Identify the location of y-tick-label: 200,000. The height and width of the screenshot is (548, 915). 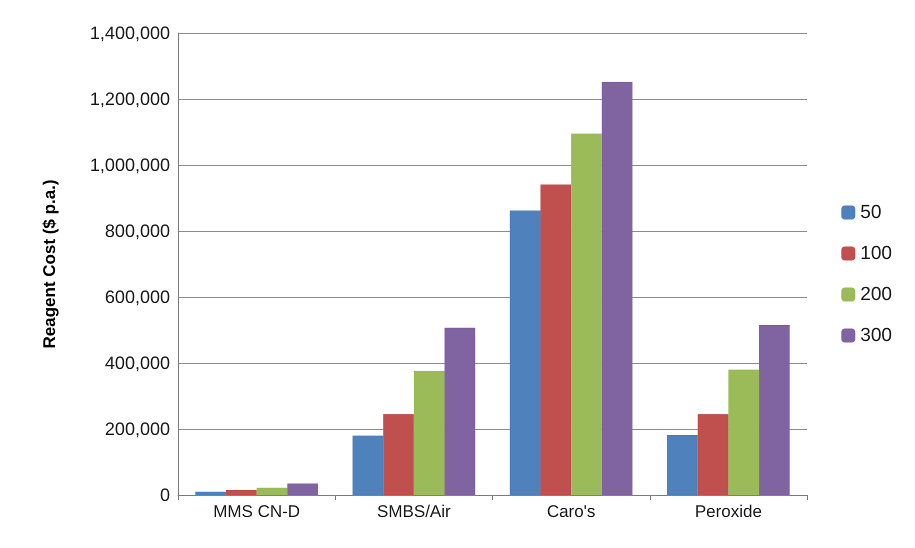
(137, 429).